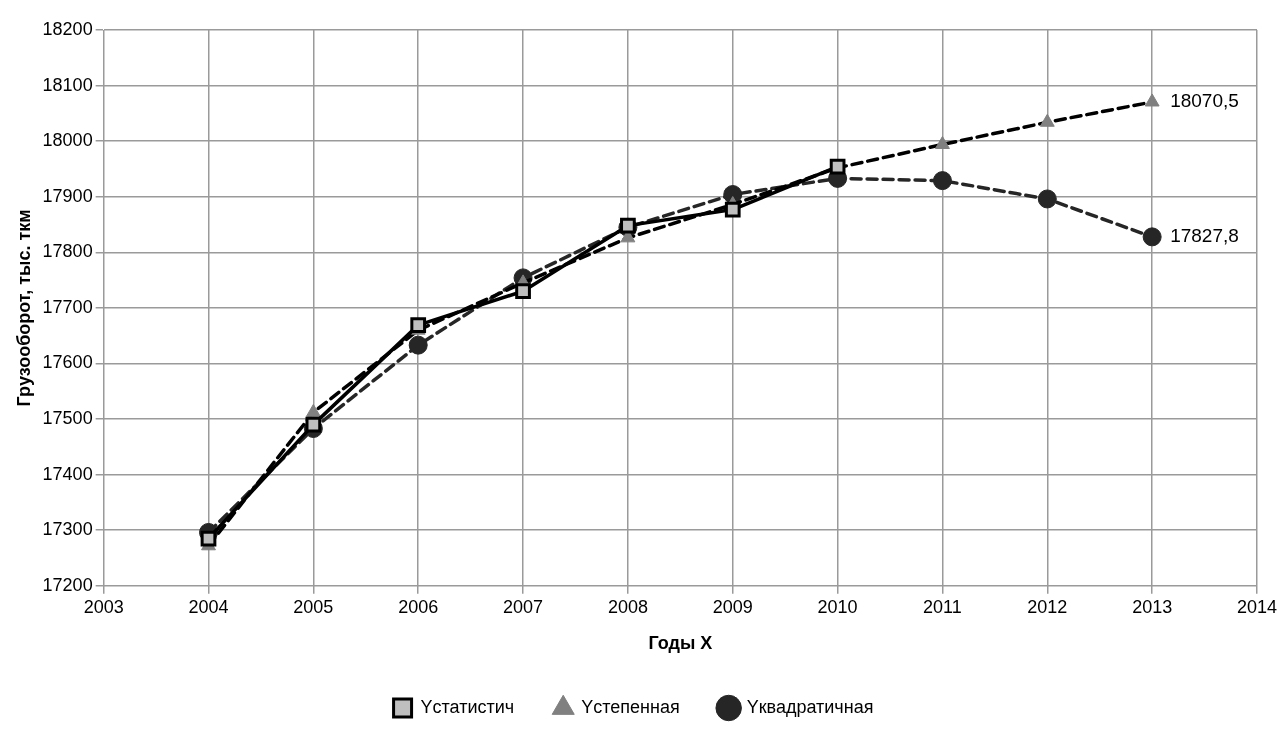 The width and height of the screenshot is (1287, 742). Describe the element at coordinates (1204, 236) in the screenshot. I see `annotation: 17827,8` at that location.